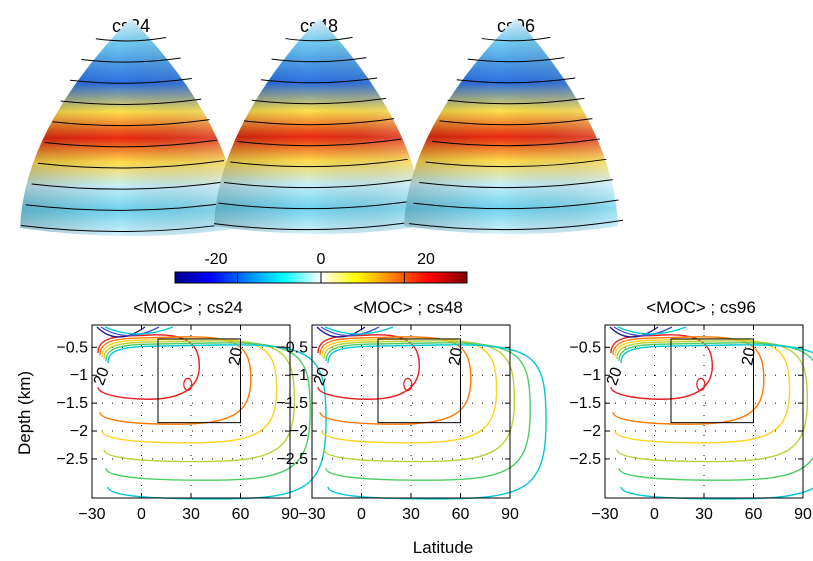 The image size is (813, 561). I want to click on map-cs48, so click(319, 126).